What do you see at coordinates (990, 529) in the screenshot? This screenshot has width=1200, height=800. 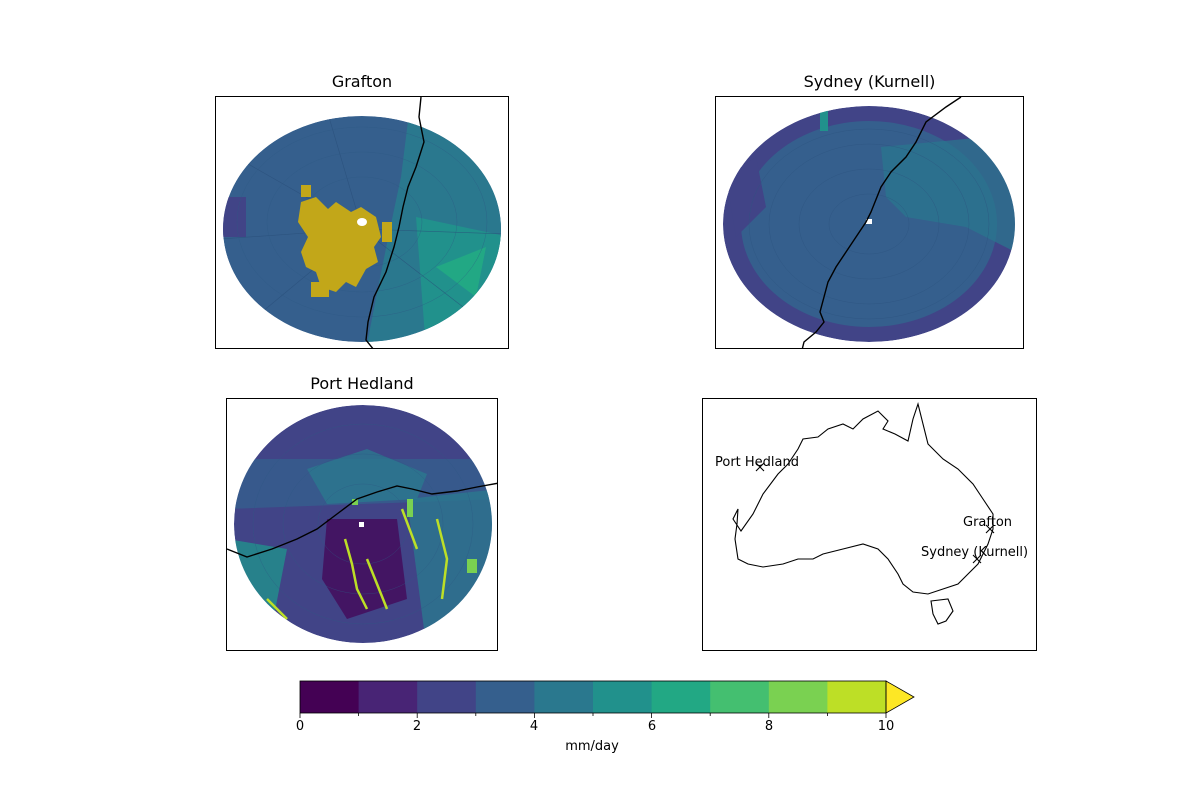 I see `grafton-marker` at bounding box center [990, 529].